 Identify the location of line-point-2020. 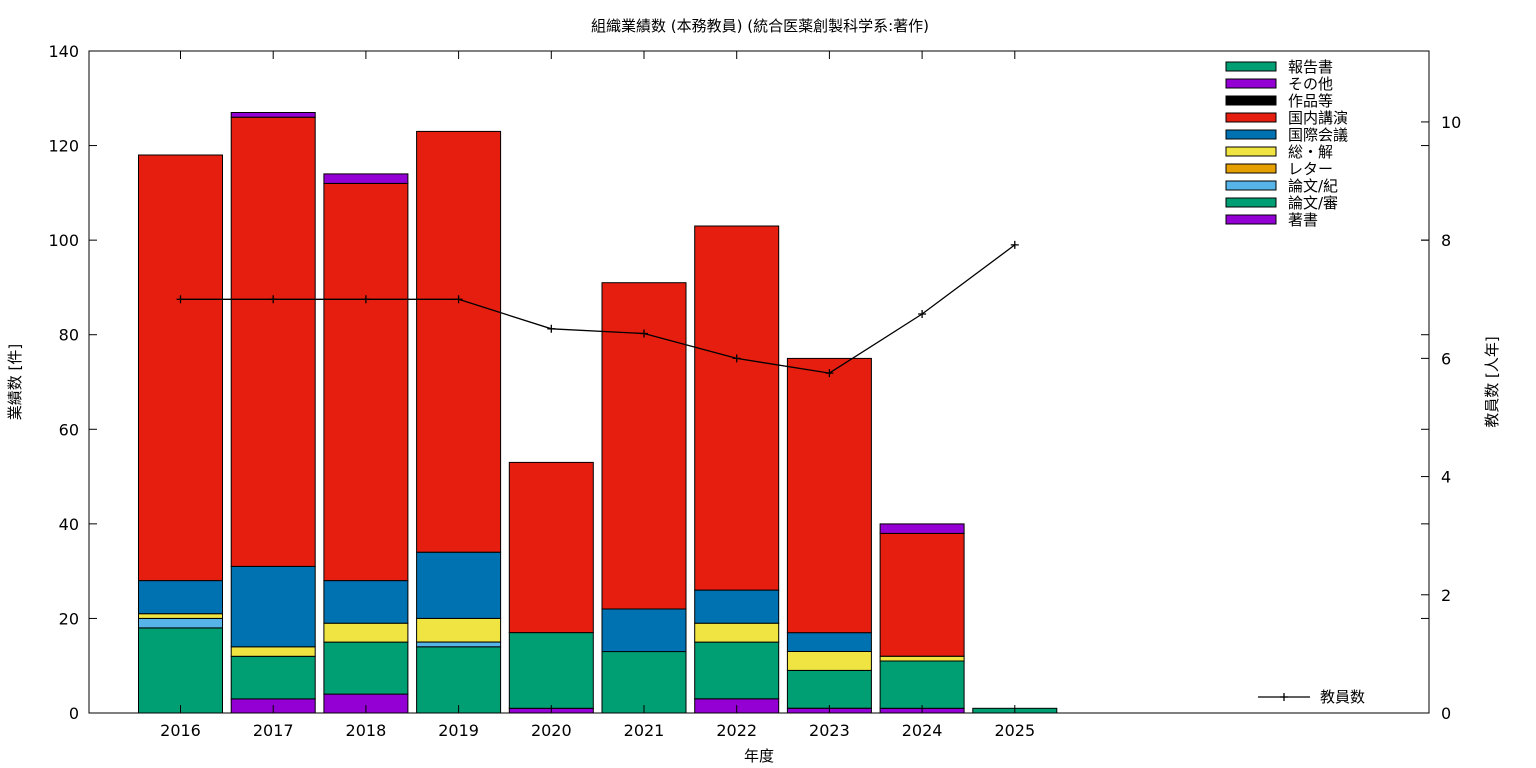
(551, 328).